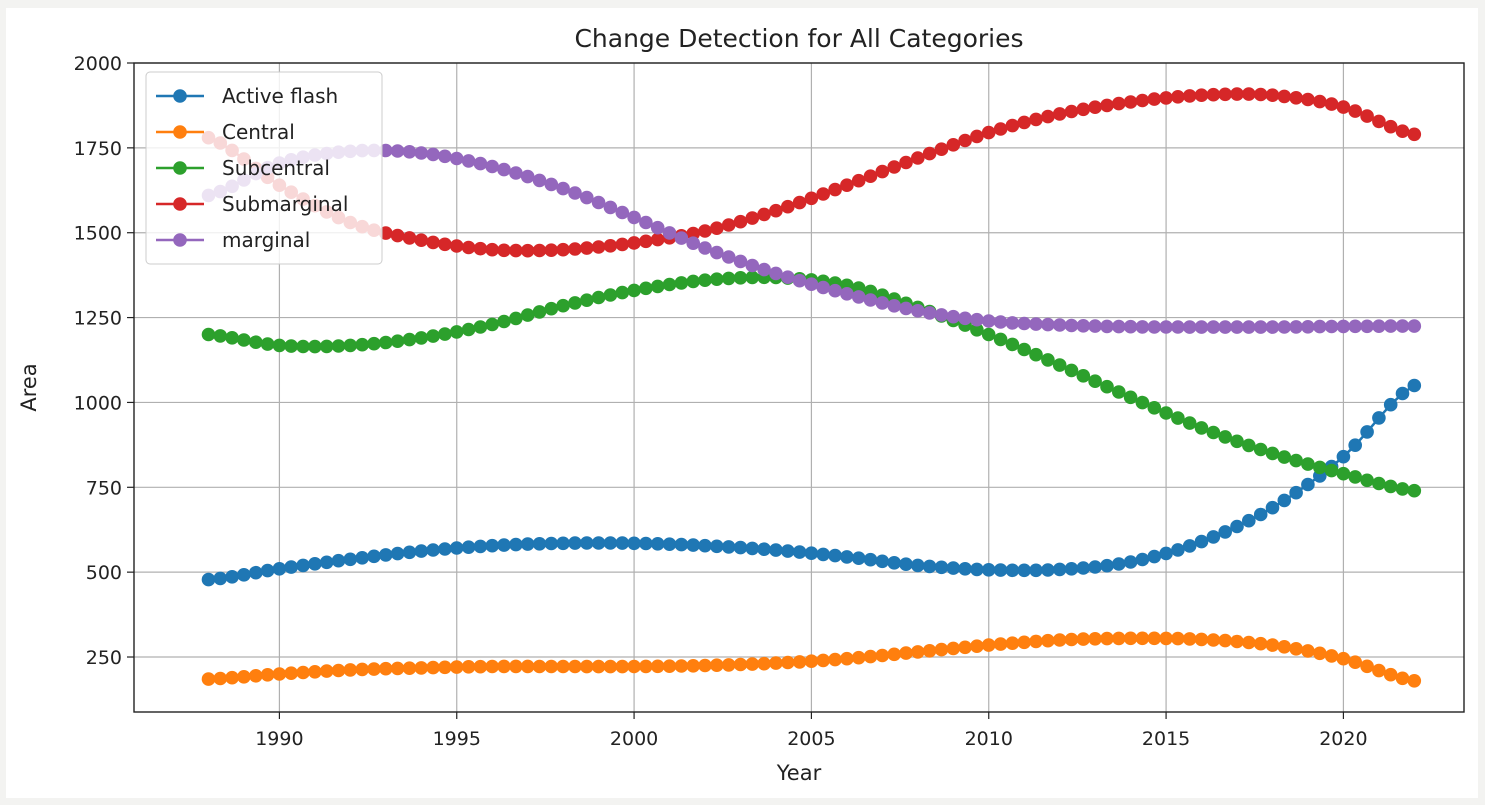 The height and width of the screenshot is (805, 1485). What do you see at coordinates (989, 739) in the screenshot?
I see `x-tick-label: 2010` at bounding box center [989, 739].